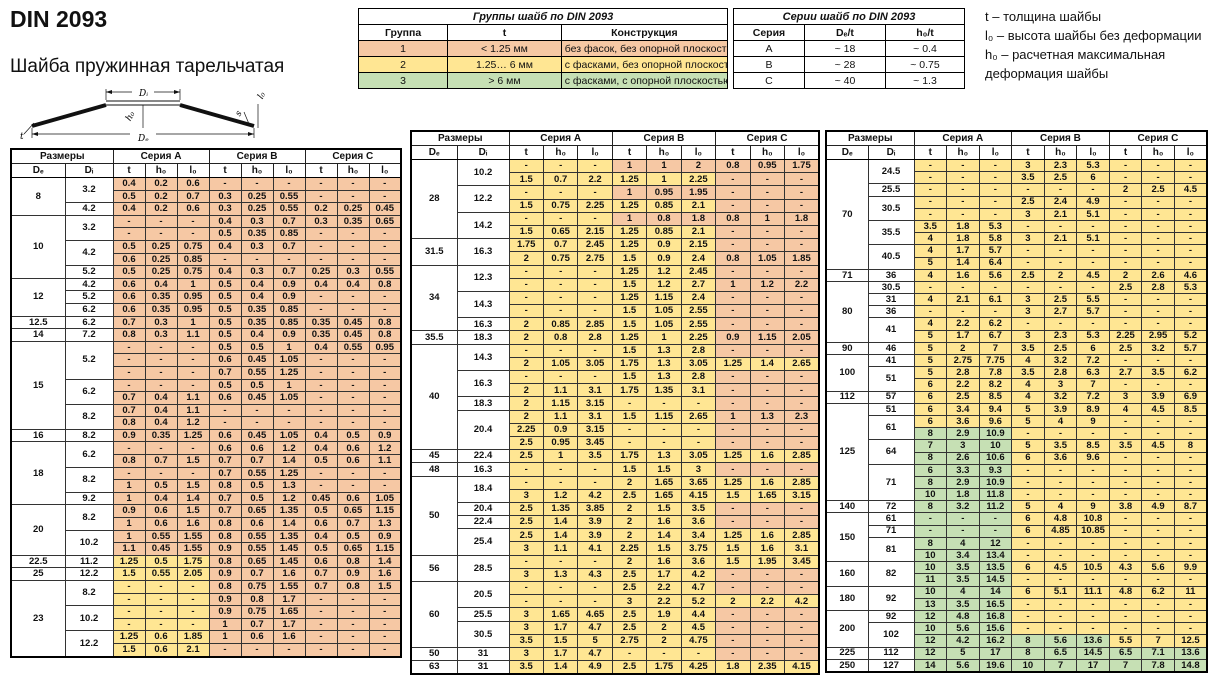 The height and width of the screenshot is (688, 1210). What do you see at coordinates (161, 561) in the screenshot?
I see `value-cell: 0.5` at bounding box center [161, 561].